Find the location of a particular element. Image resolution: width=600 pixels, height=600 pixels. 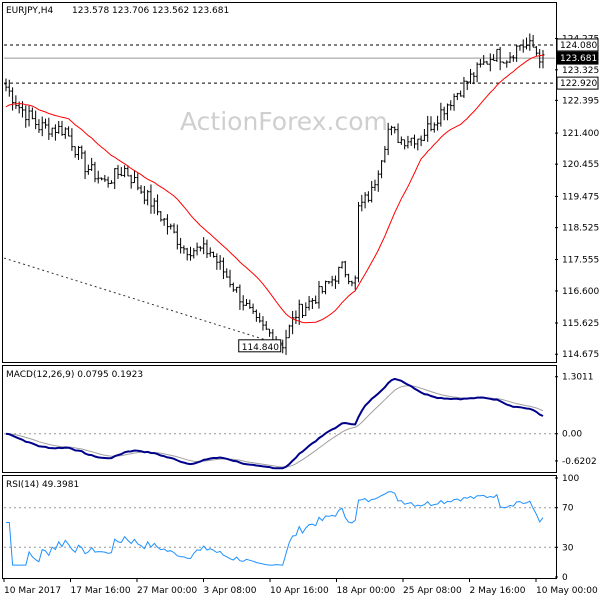

x-tick-label: 25 Apr 08:00 is located at coordinates (432, 591).